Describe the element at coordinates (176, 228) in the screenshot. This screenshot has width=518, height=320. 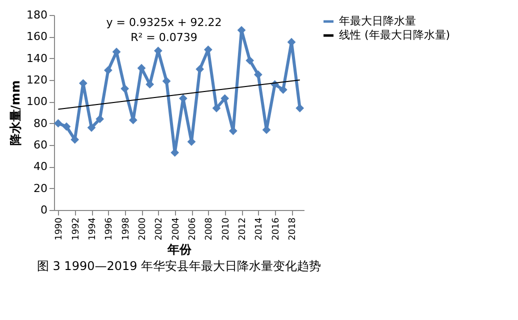
I see `x-tick-label: 2004` at that location.